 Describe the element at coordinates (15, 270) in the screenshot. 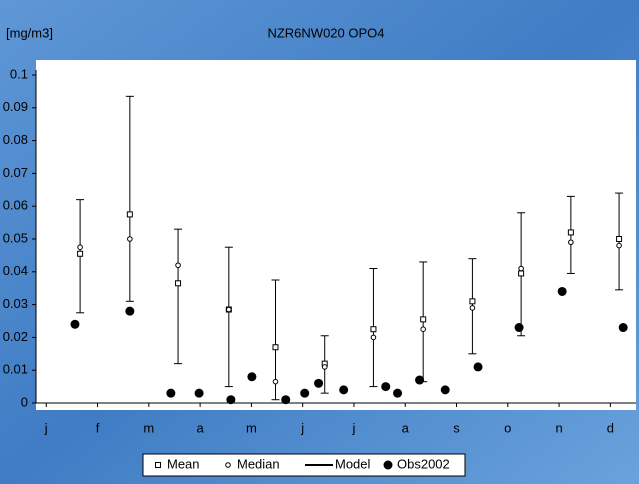

I see `y-tick-label: 0.04` at that location.